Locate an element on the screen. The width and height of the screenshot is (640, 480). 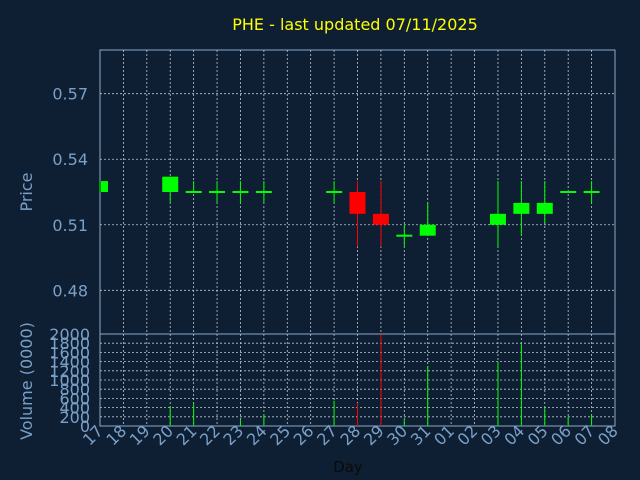
price-tick-label: 0.48 is located at coordinates (70, 290).